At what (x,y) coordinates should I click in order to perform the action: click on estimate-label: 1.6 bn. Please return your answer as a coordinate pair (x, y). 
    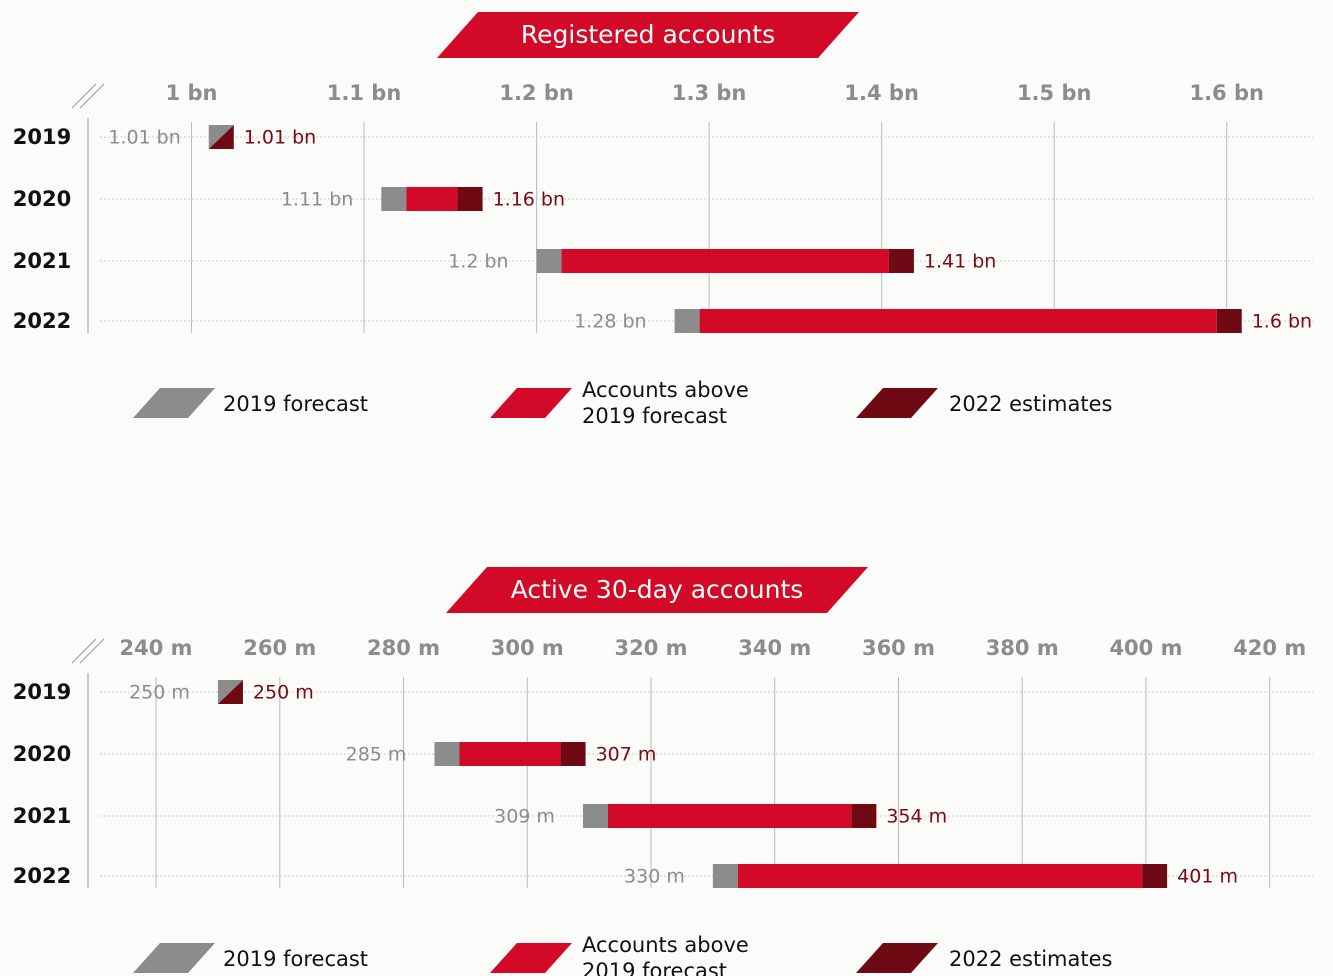
    Looking at the image, I should click on (1282, 322).